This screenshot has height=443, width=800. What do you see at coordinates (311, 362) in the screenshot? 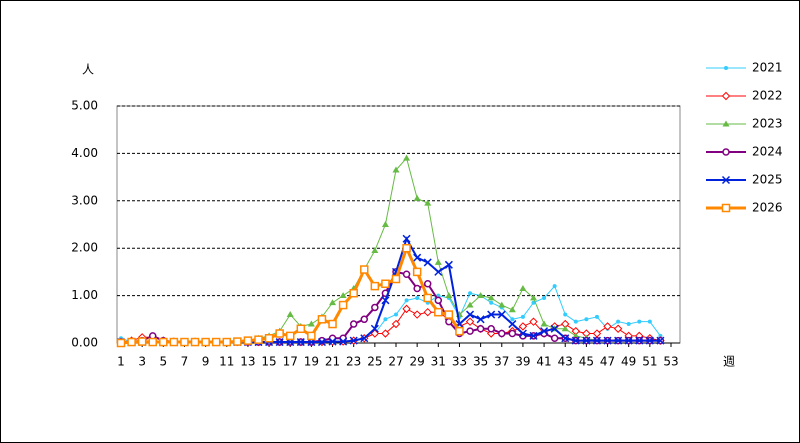
I see `x-tick-label: 19` at bounding box center [311, 362].